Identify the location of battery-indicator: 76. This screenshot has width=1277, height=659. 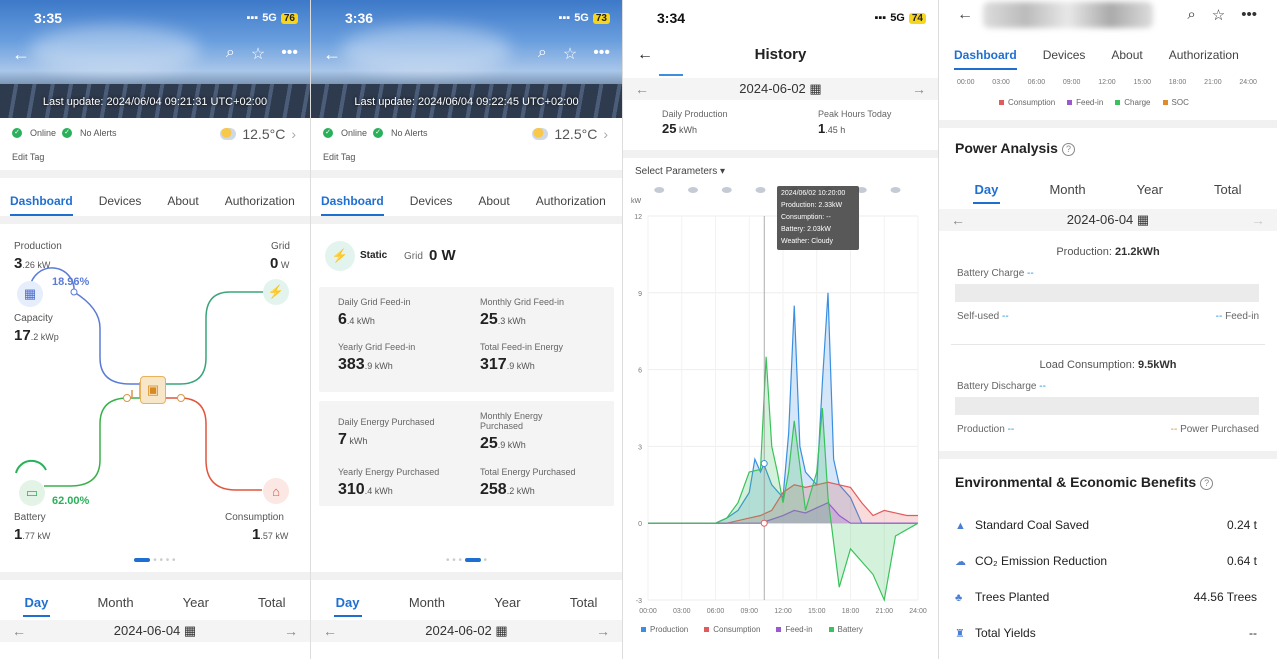
(289, 18).